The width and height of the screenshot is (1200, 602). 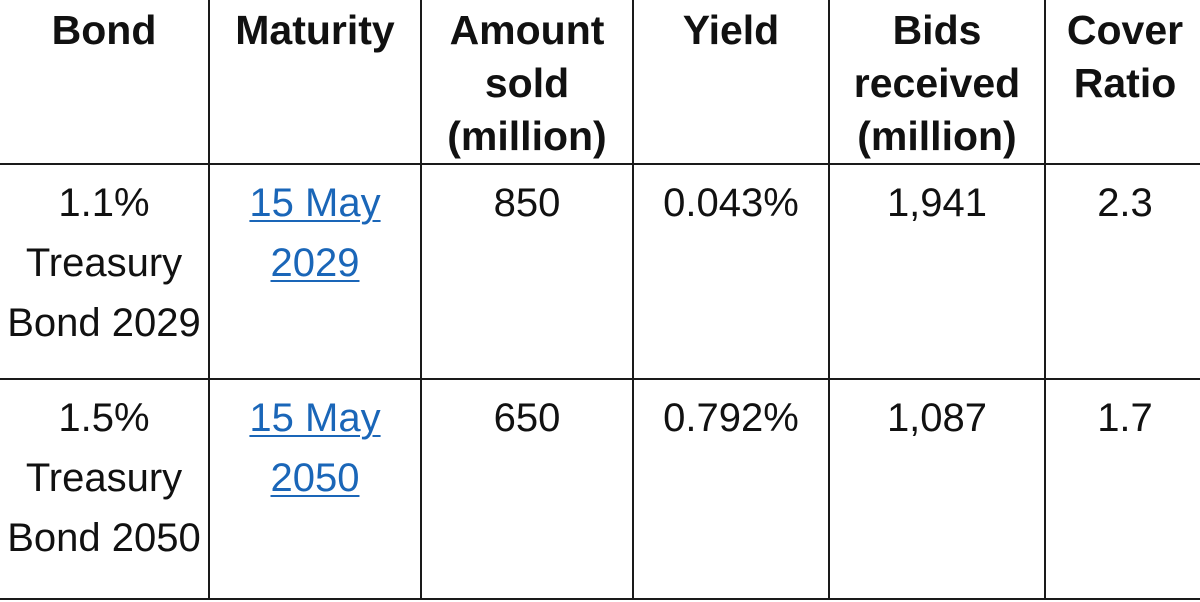 I want to click on header-cover-ratio: Cover Ratio, so click(x=1122, y=82).